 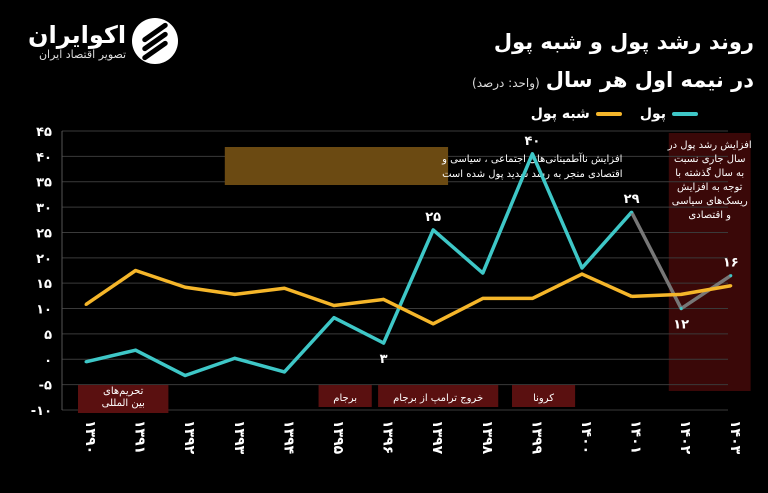 I want to click on x-tick-label: ۱۳۹۹, so click(x=536, y=437).